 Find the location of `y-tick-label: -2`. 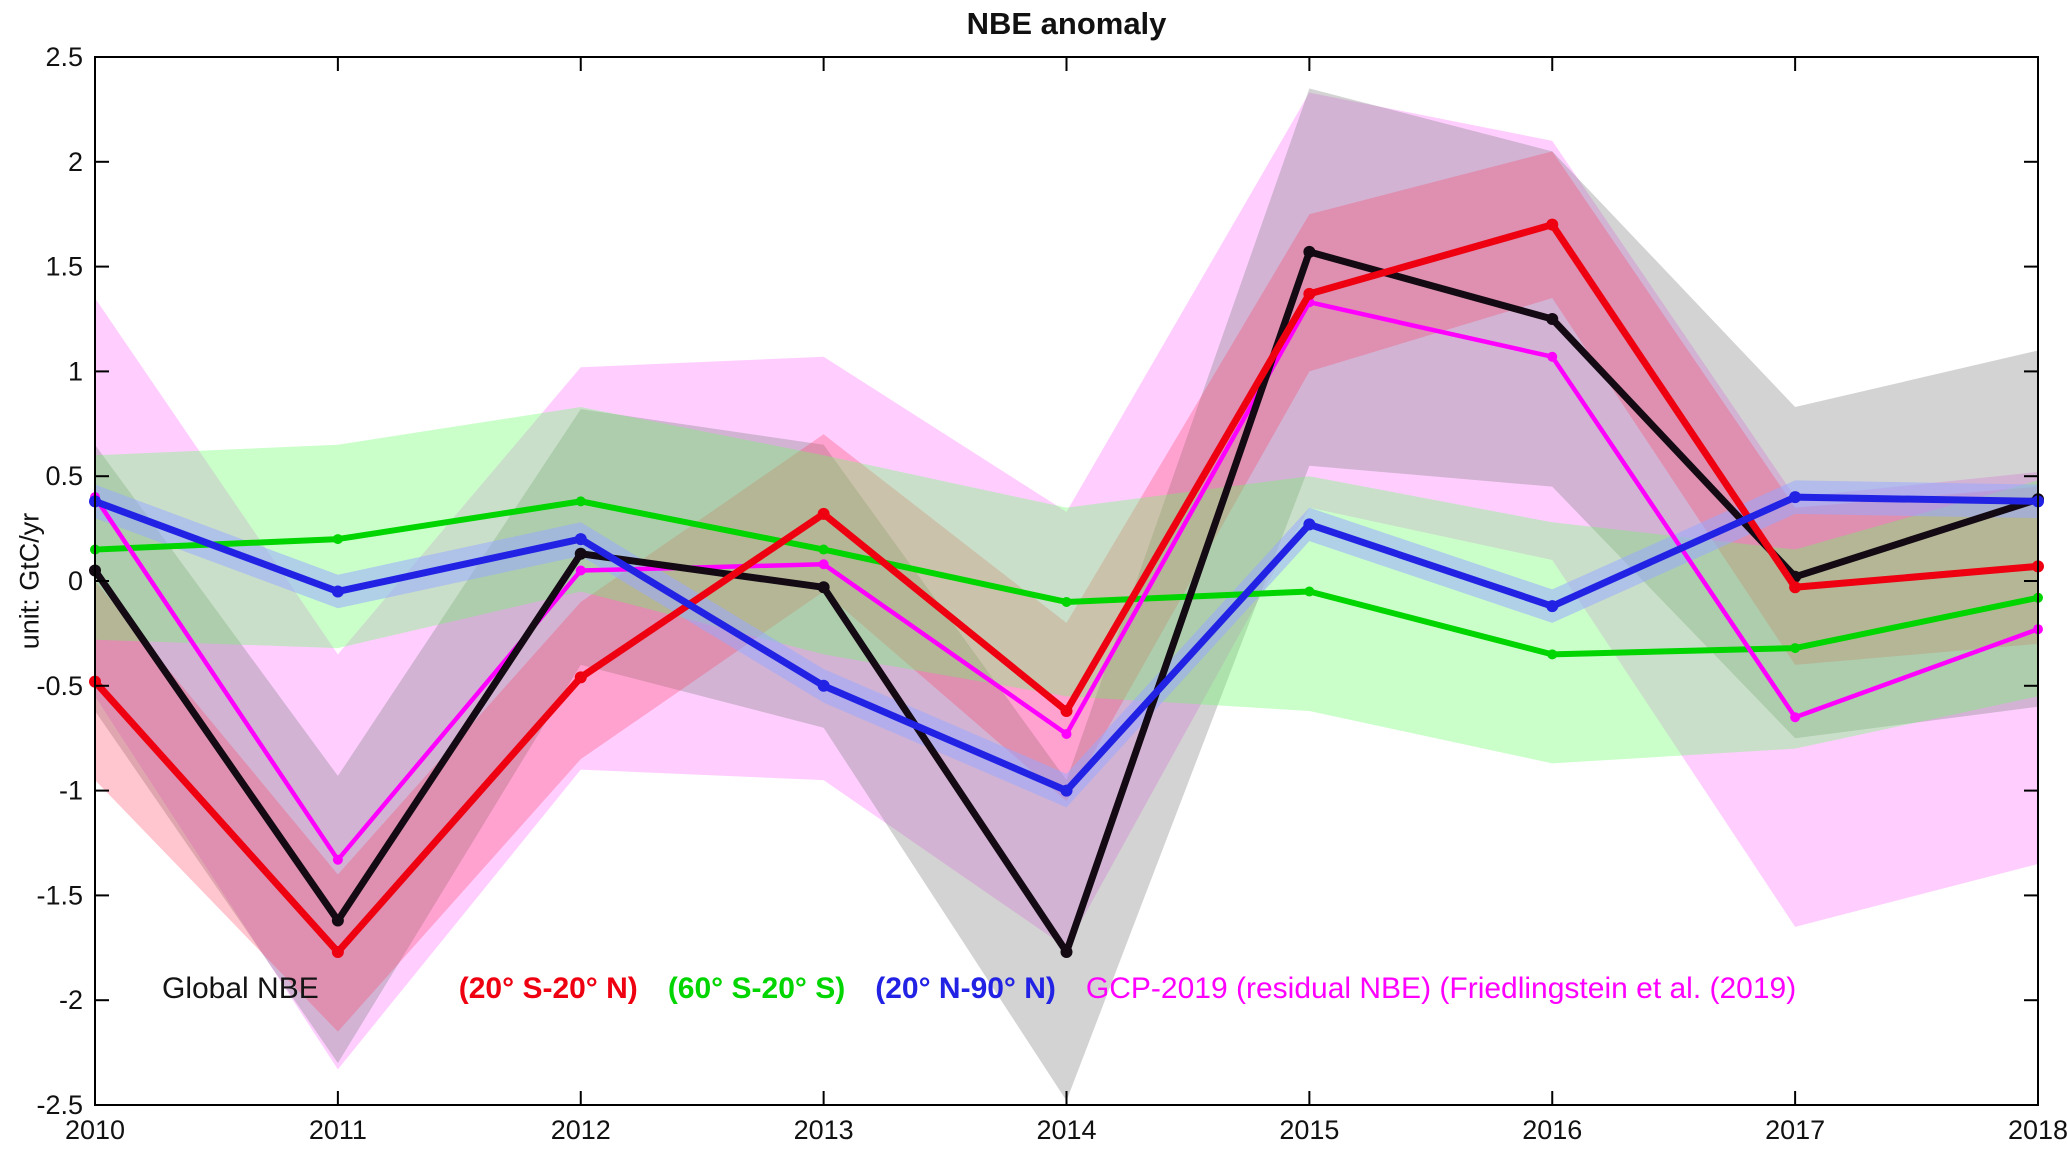

y-tick-label: -2 is located at coordinates (71, 1000).